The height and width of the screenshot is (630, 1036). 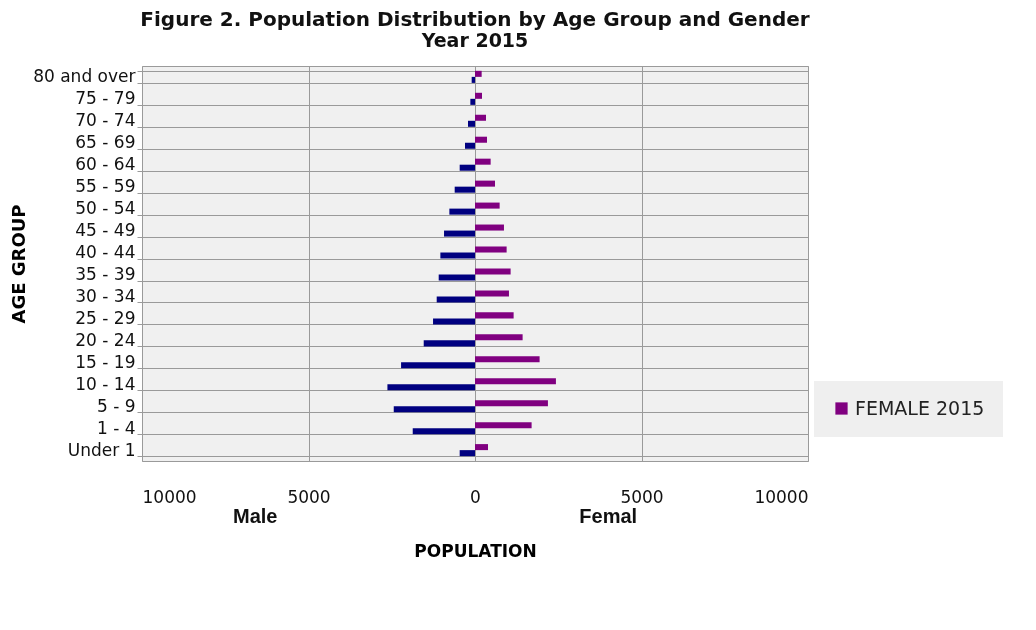 What do you see at coordinates (105, 317) in the screenshot?
I see `y-tick-label: 25 - 29` at bounding box center [105, 317].